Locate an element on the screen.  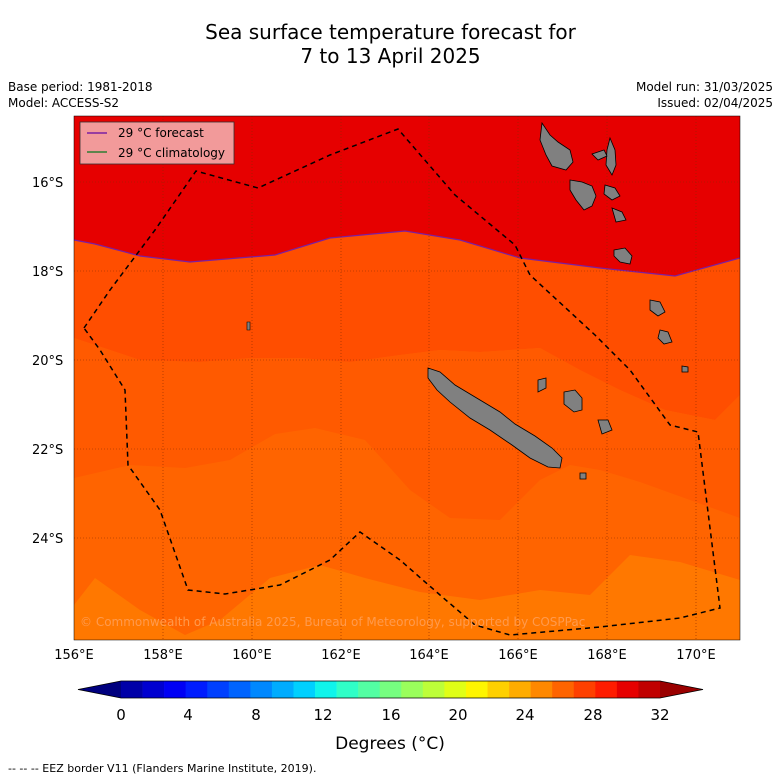
base-period: Base period: 1981-2018 is located at coordinates (80, 87).